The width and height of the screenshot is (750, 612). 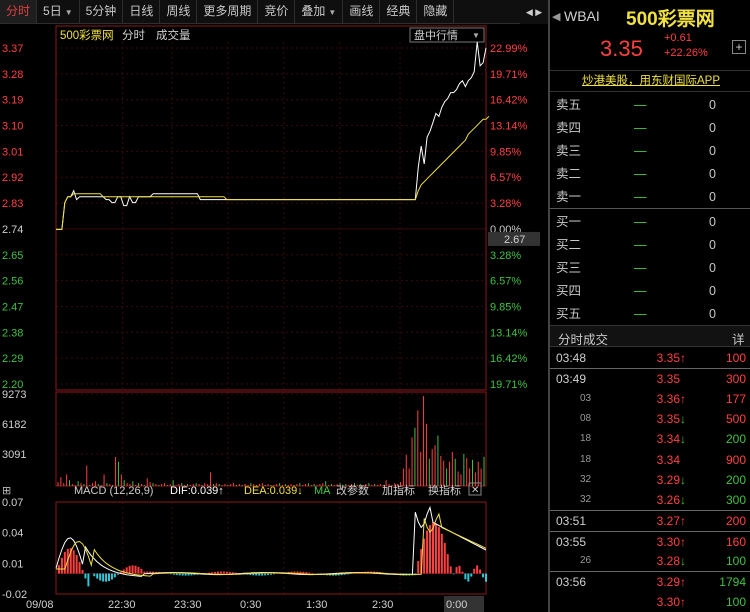 I want to click on pct-tick: 3.28%, so click(x=505, y=256).